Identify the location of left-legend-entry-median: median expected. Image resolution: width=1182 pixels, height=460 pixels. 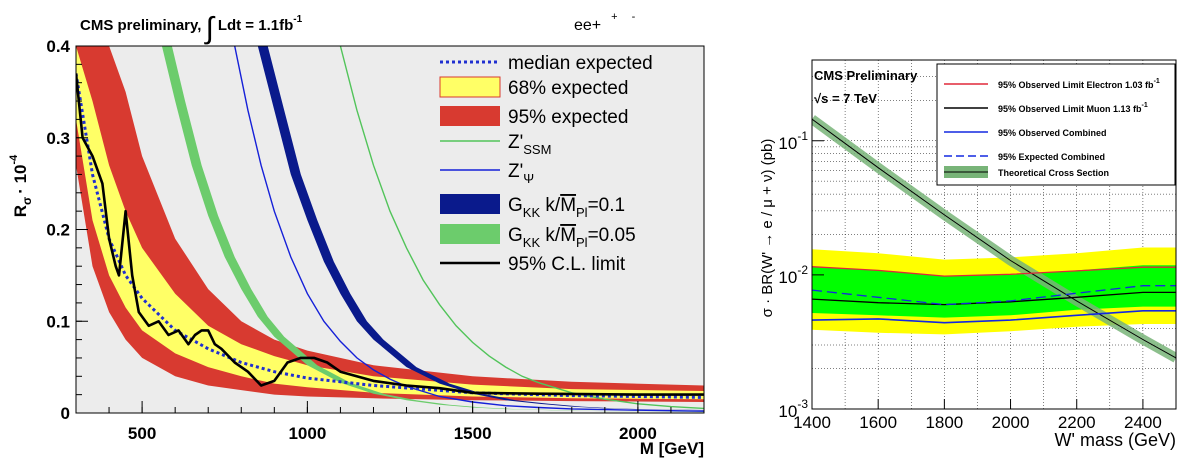
(546, 63).